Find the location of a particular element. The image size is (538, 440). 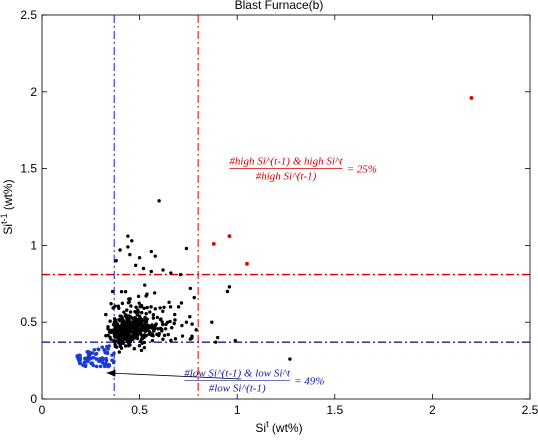

arrow-shaft is located at coordinates (174, 376).